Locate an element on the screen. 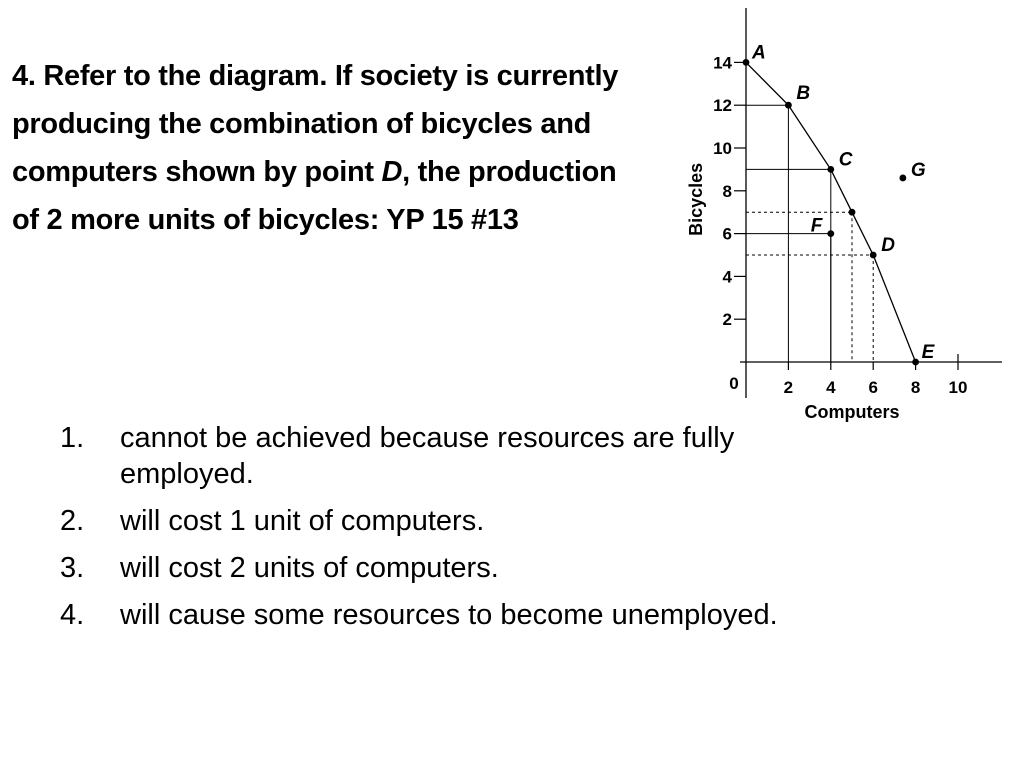 The height and width of the screenshot is (768, 1024). point-label: E is located at coordinates (929, 352).